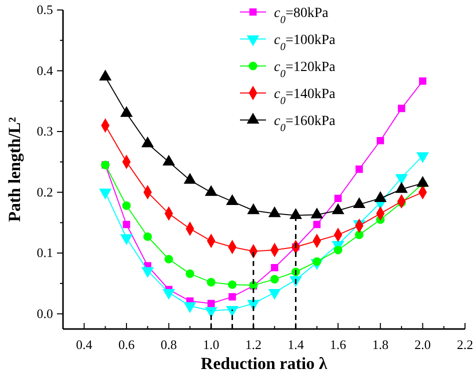 The width and height of the screenshot is (474, 375). What do you see at coordinates (84, 344) in the screenshot?
I see `x-tick-label: 0.4` at bounding box center [84, 344].